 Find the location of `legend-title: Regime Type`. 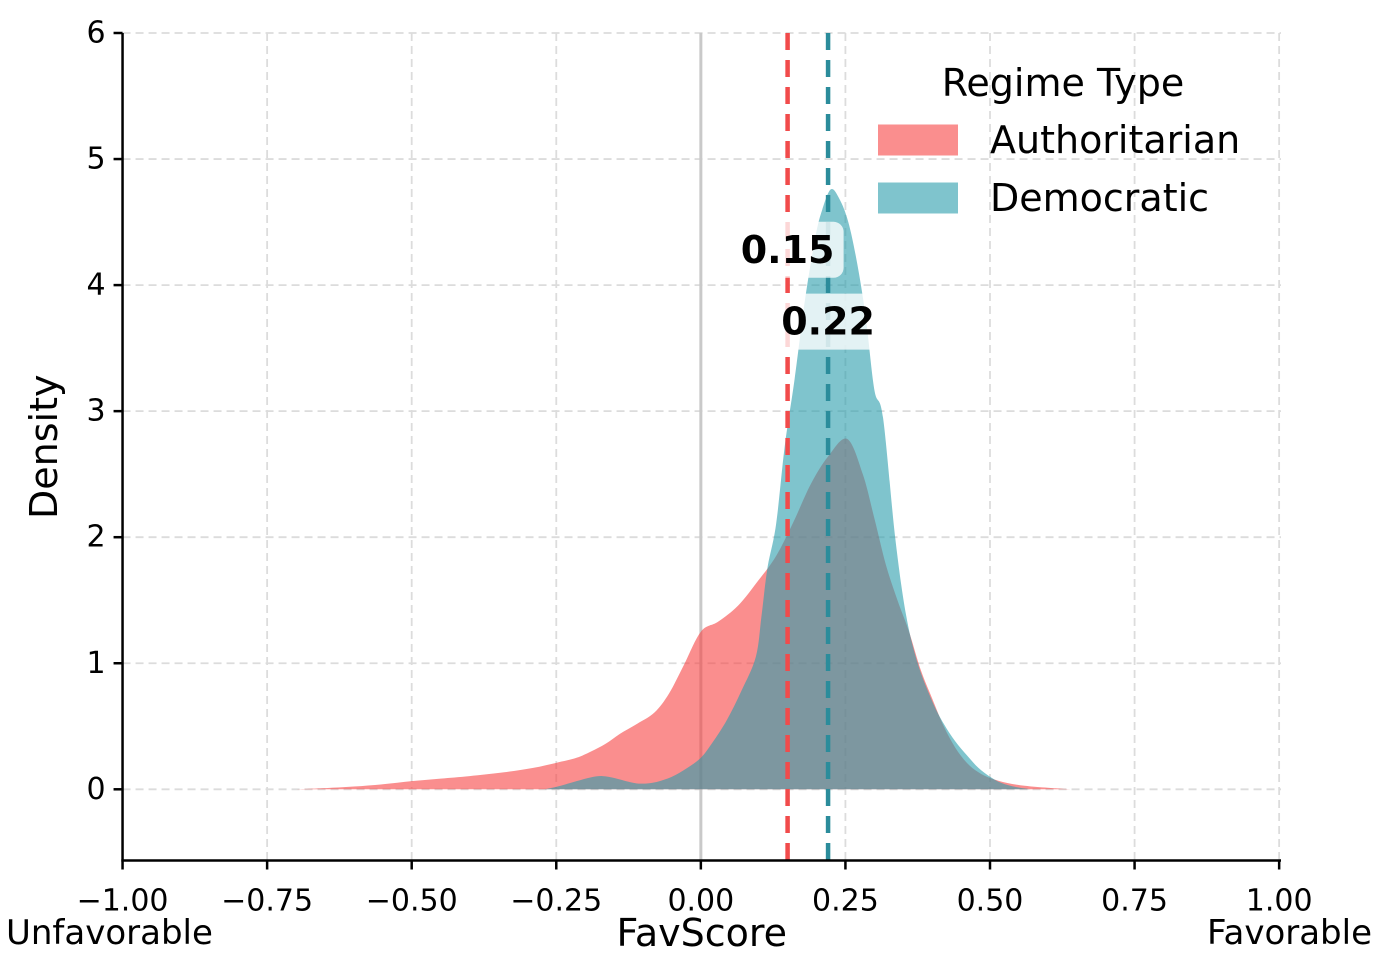

legend-title: Regime Type is located at coordinates (1063, 83).